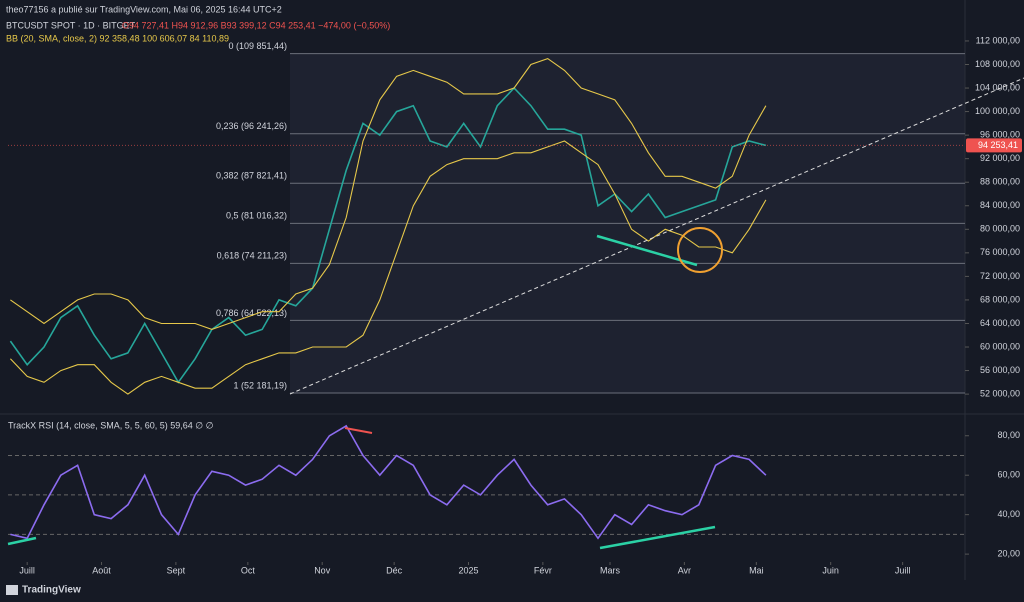 The image size is (1024, 602). Describe the element at coordinates (256, 216) in the screenshot. I see `fib-label: 0,5 (81 016,32)` at that location.